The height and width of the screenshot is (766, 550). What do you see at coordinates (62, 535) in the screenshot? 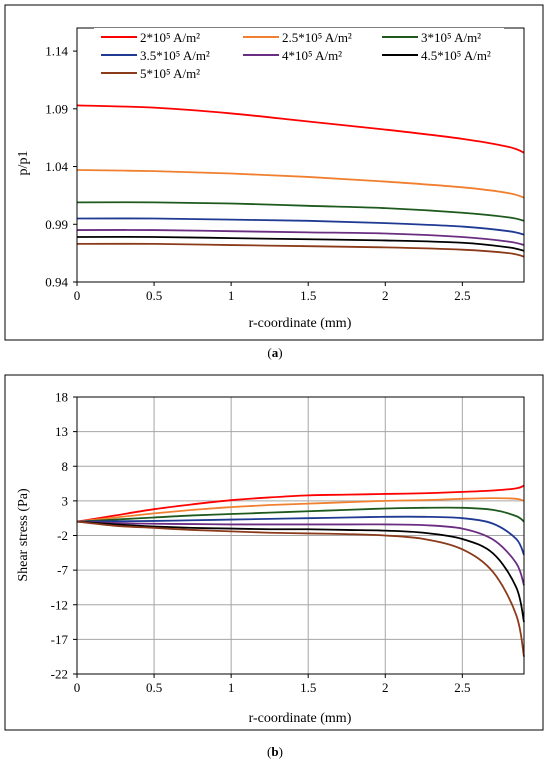
I see `y-tick-label: -2` at bounding box center [62, 535].